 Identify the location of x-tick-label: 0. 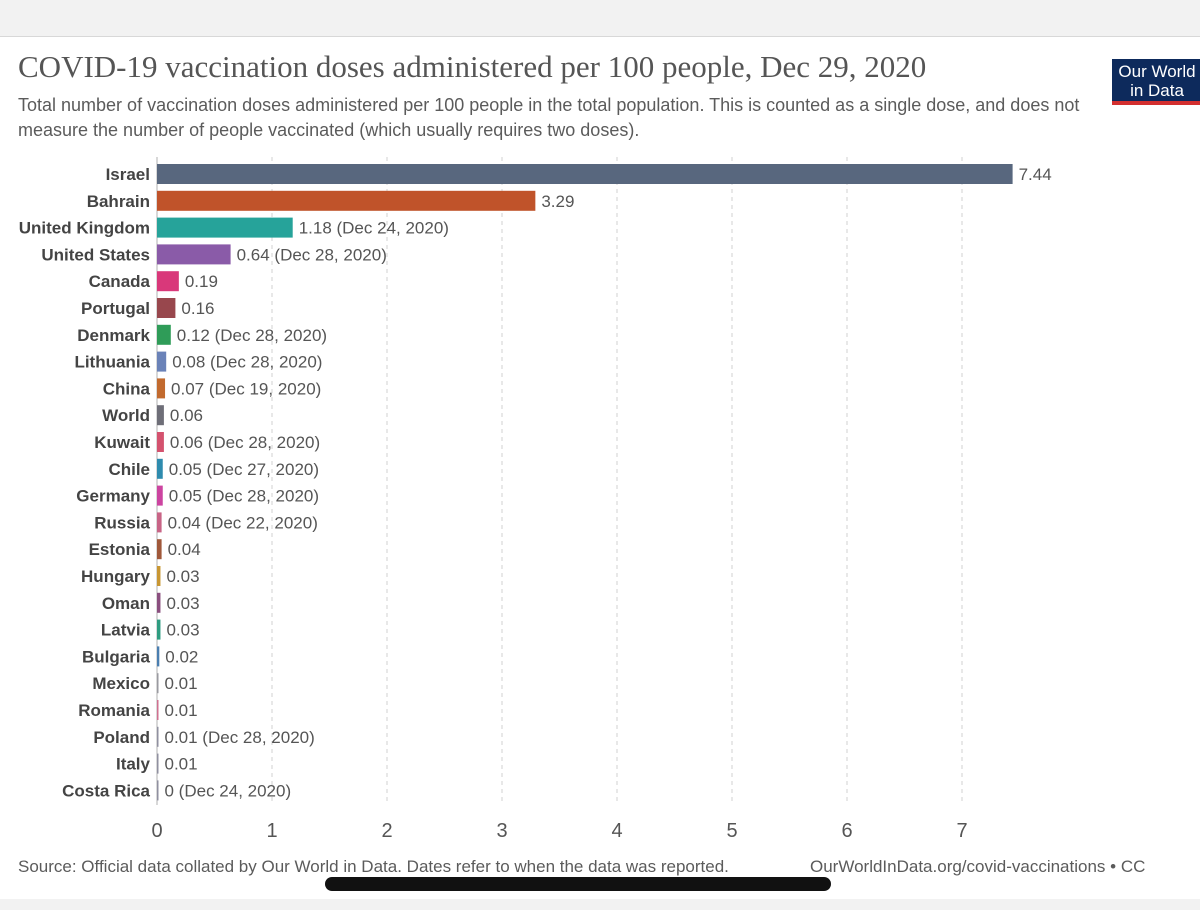
(156, 831).